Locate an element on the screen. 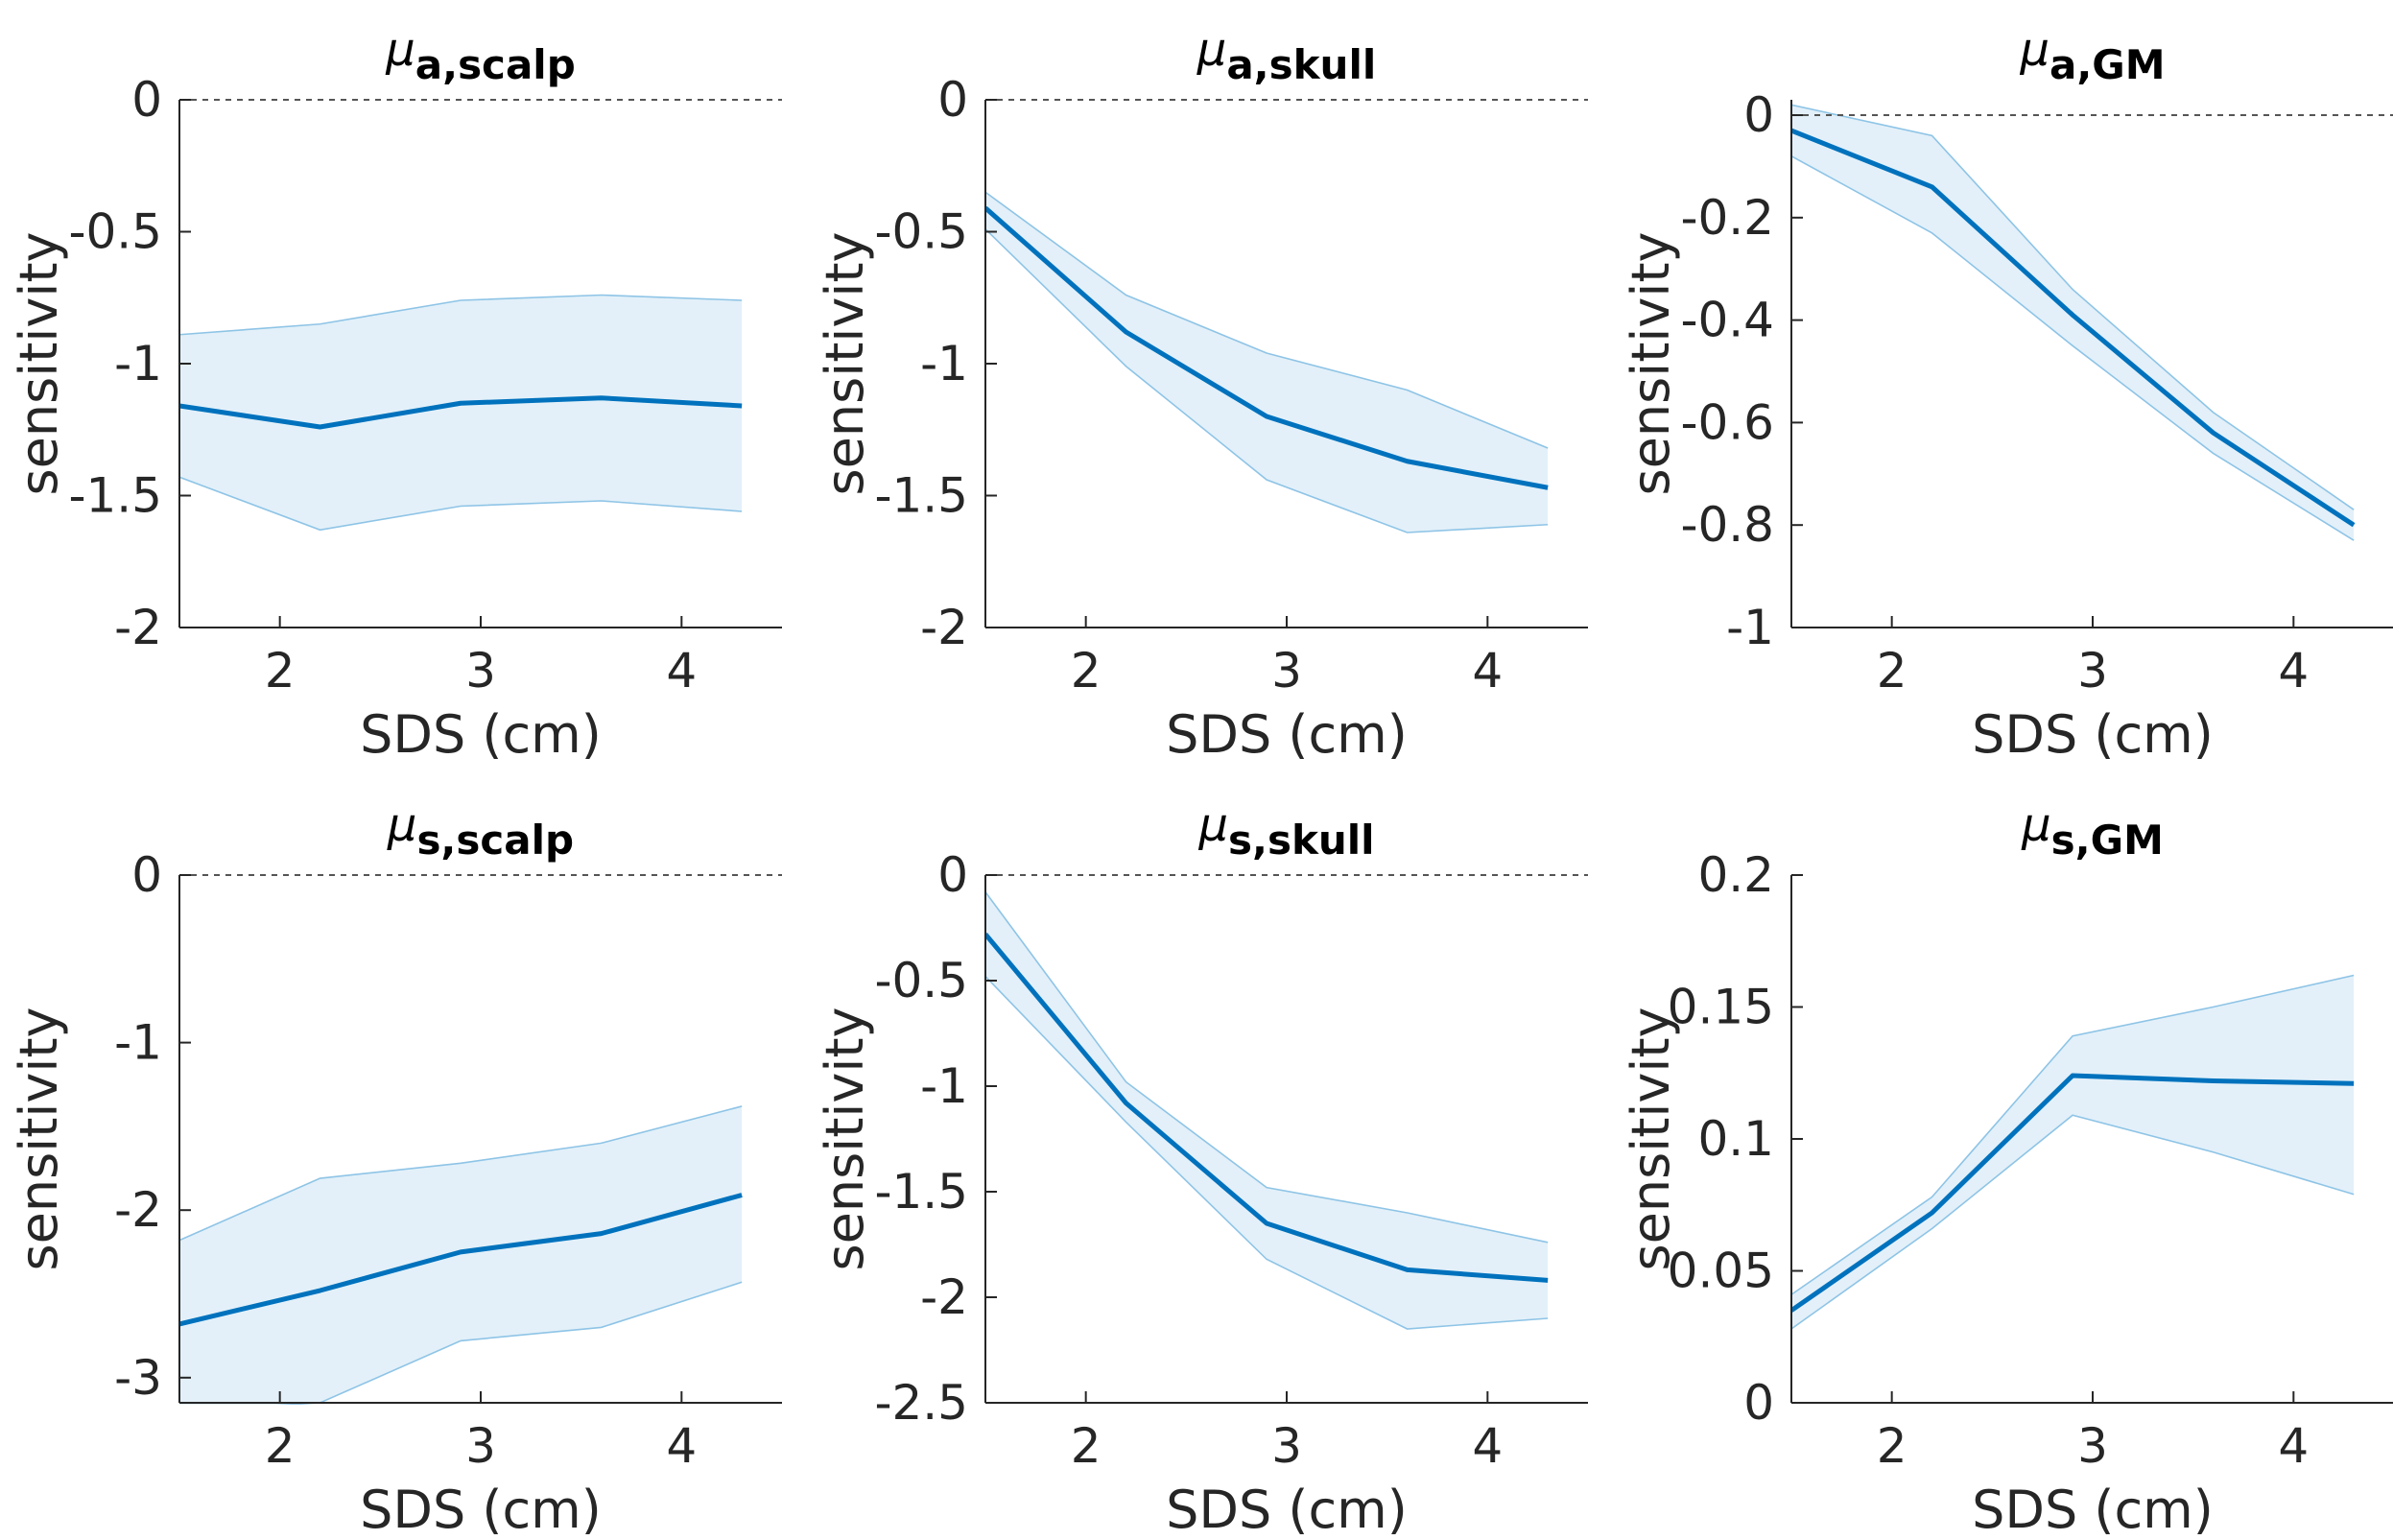  chart-title: μs,skull is located at coordinates (1286, 831).